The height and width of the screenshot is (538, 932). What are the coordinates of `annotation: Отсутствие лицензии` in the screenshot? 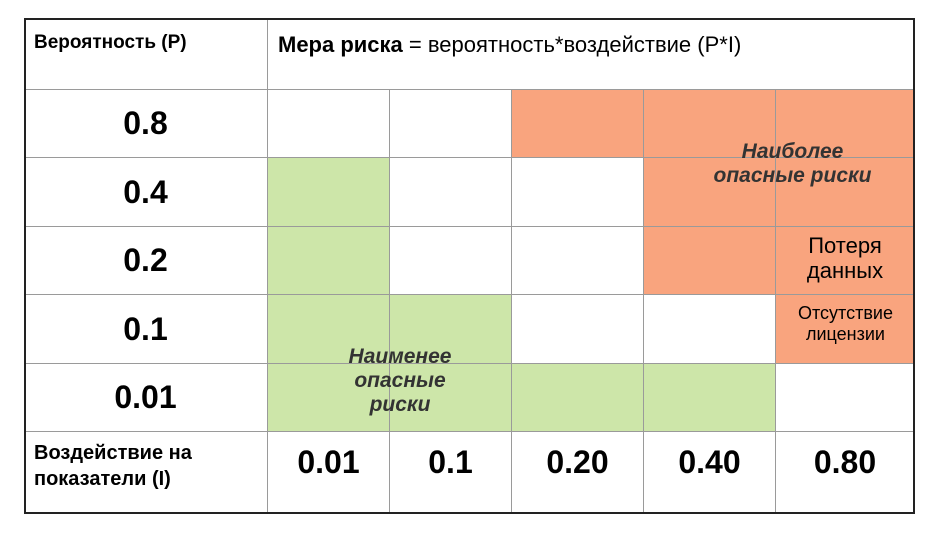 It's located at (845, 323).